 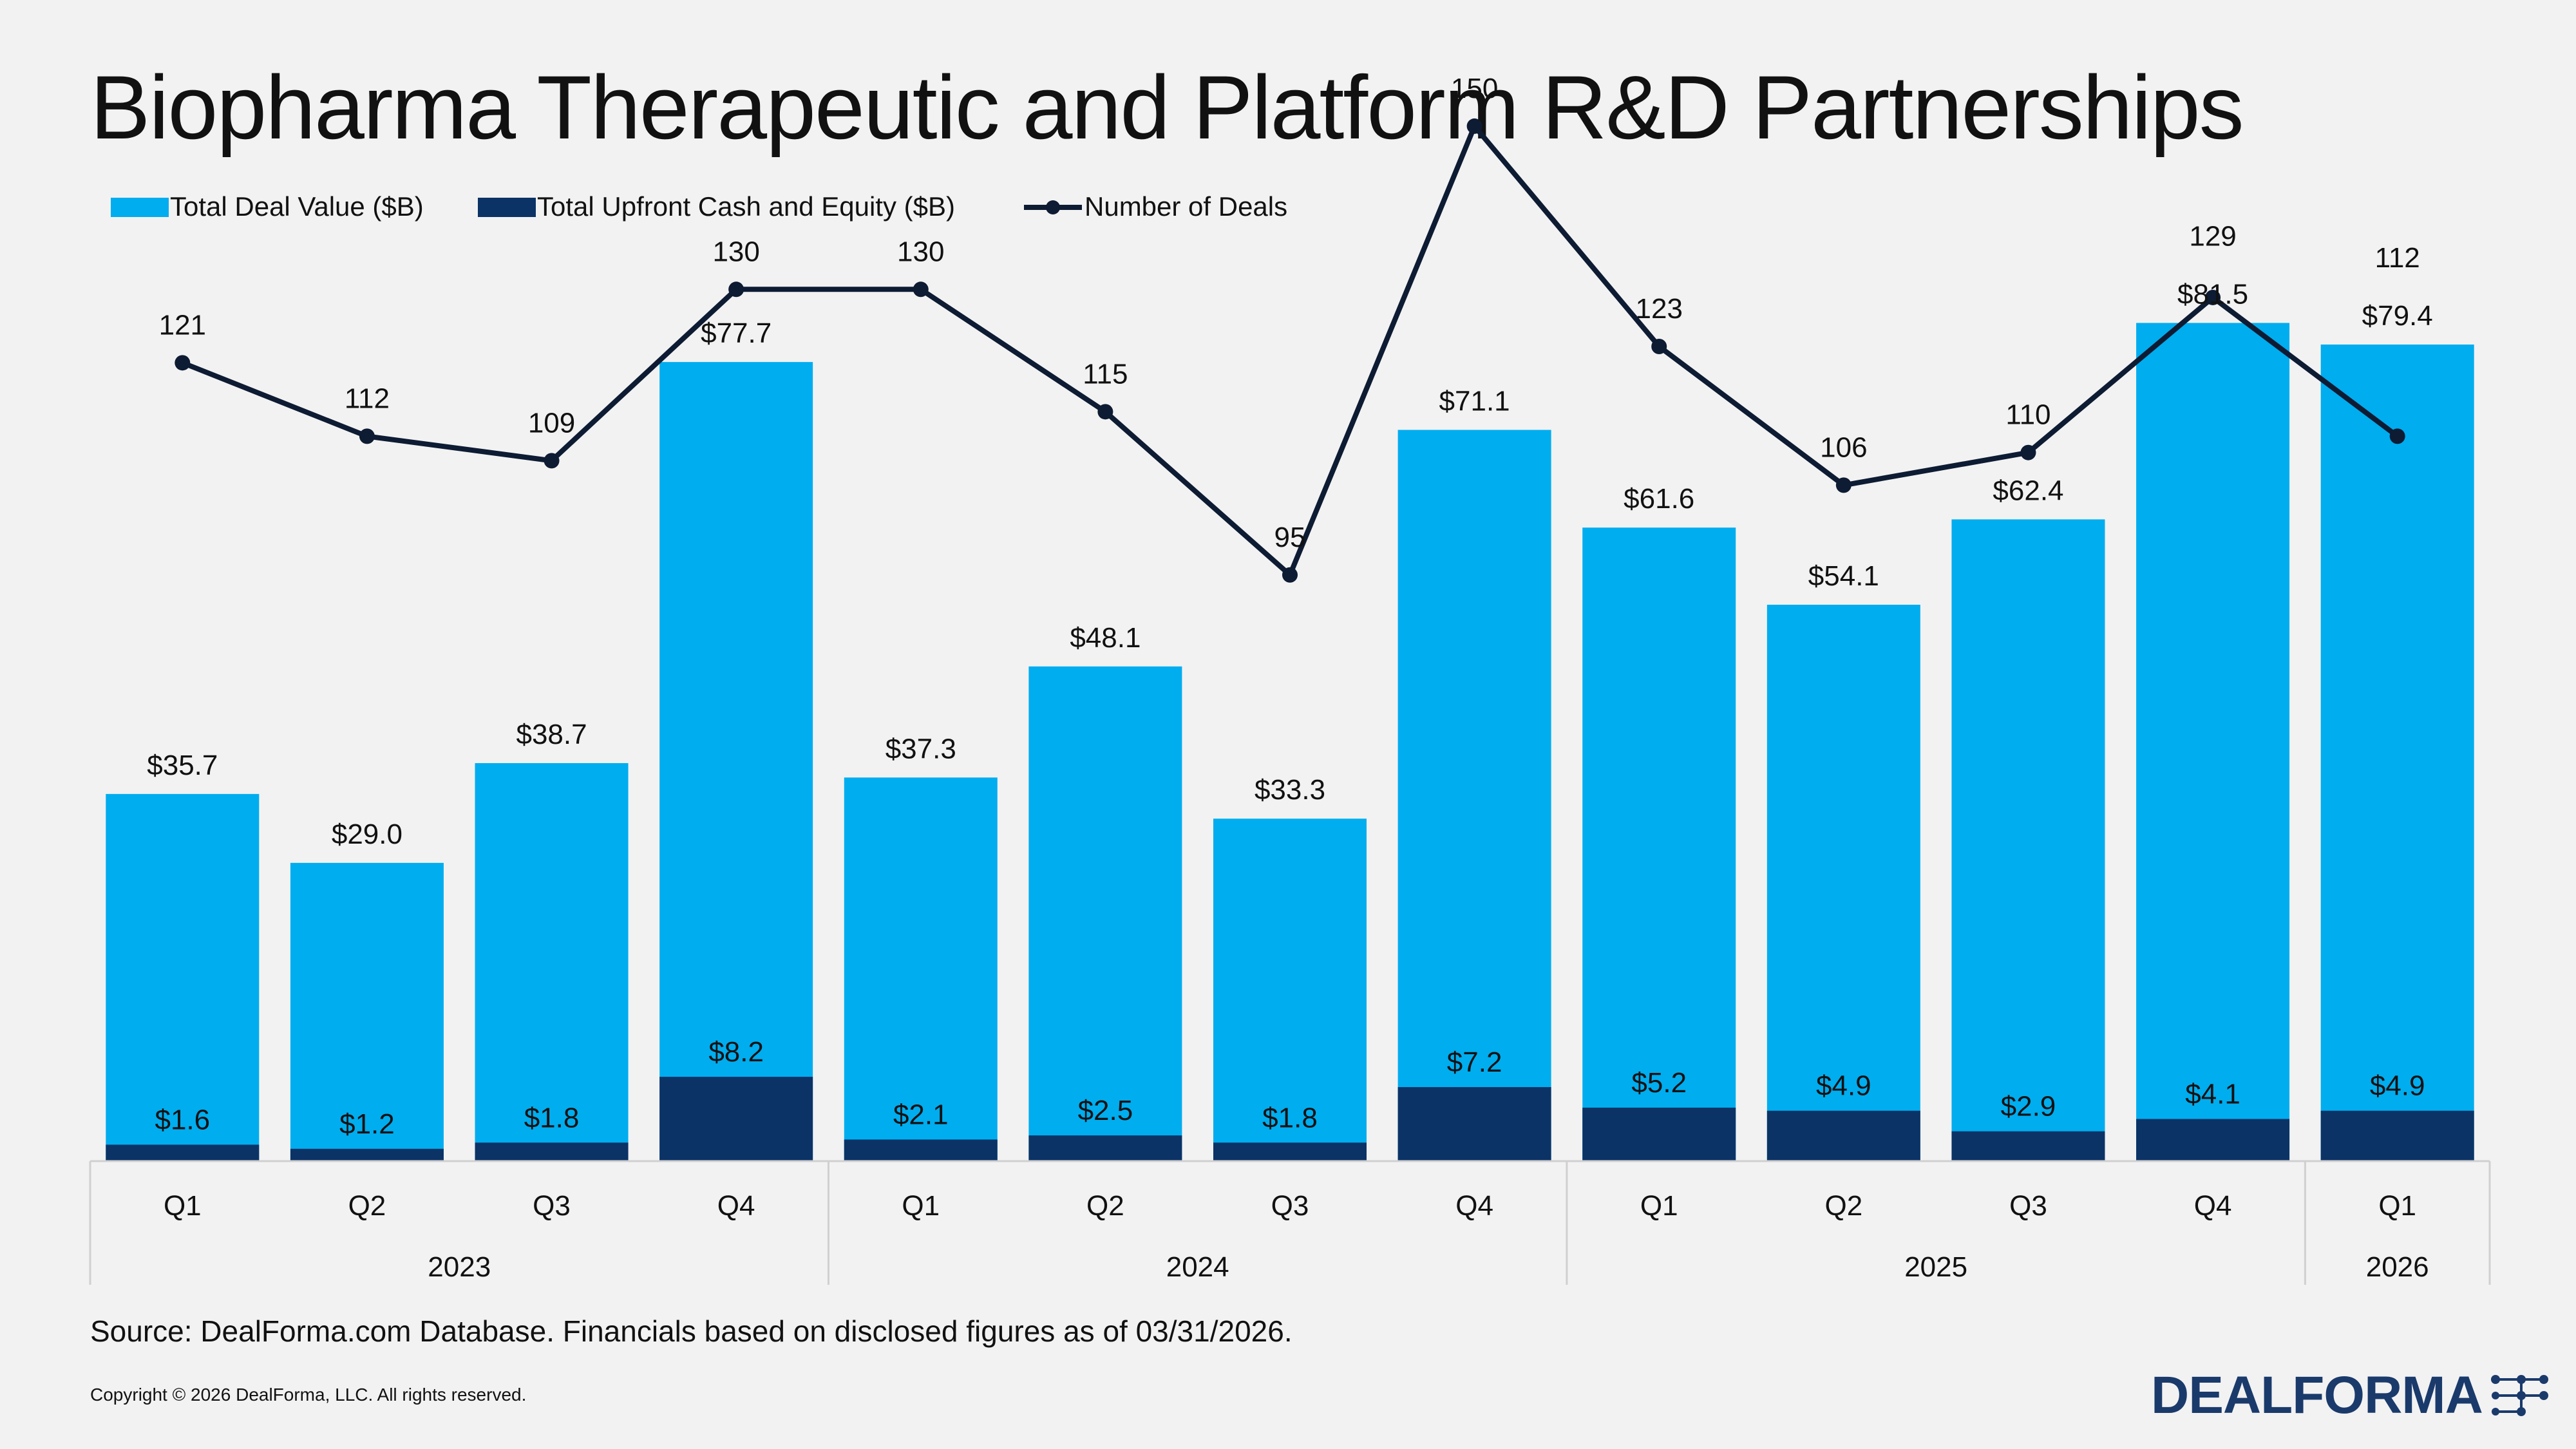 What do you see at coordinates (551, 423) in the screenshot?
I see `data-label-deals: 109` at bounding box center [551, 423].